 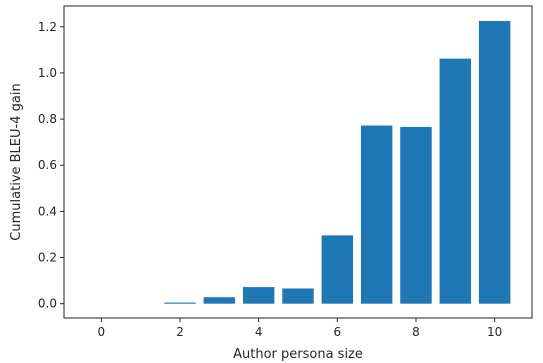 What do you see at coordinates (298, 354) in the screenshot?
I see `x-axis-label: Author persona size` at bounding box center [298, 354].